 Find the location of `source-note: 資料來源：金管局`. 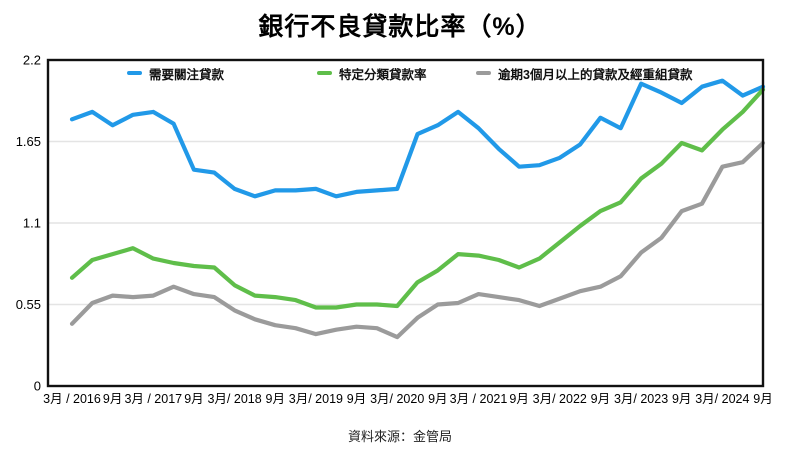

source-note: 資料來源：金管局 is located at coordinates (399, 436).